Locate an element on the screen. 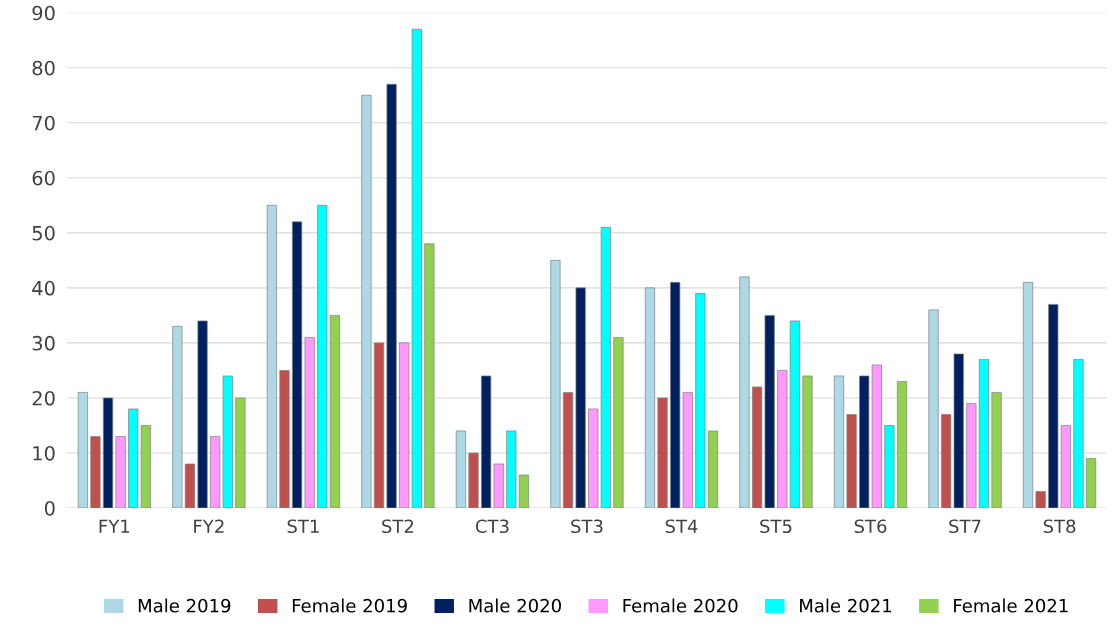 This screenshot has width=1118, height=635. x-tick-label: CT3 is located at coordinates (492, 526).